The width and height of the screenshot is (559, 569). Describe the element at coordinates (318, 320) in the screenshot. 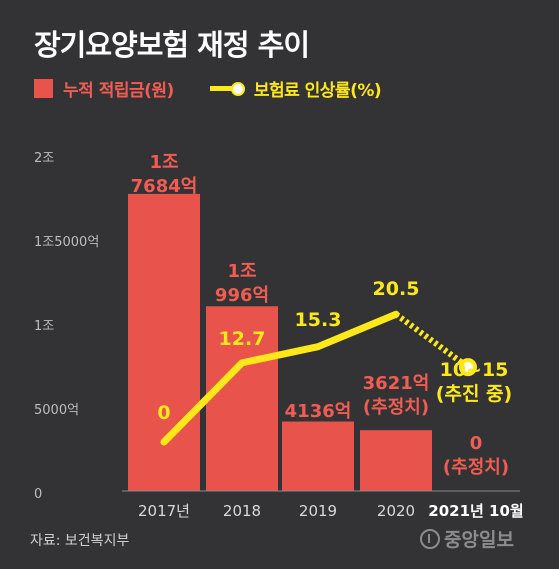

I see `rate-value-label: 15.3` at that location.